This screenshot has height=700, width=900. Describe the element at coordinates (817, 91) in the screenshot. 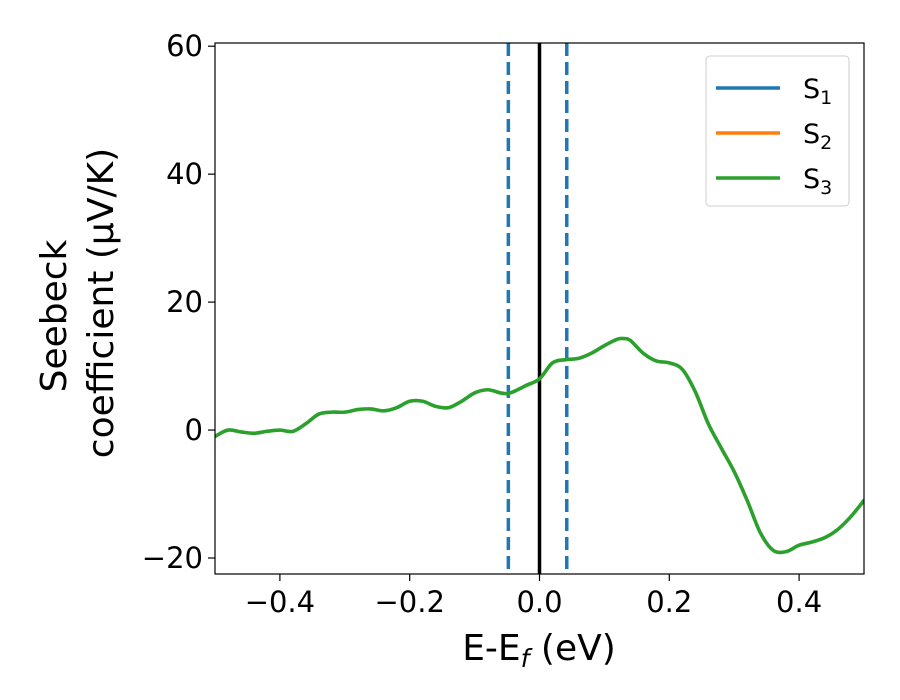

I see `legend-label: S1` at that location.